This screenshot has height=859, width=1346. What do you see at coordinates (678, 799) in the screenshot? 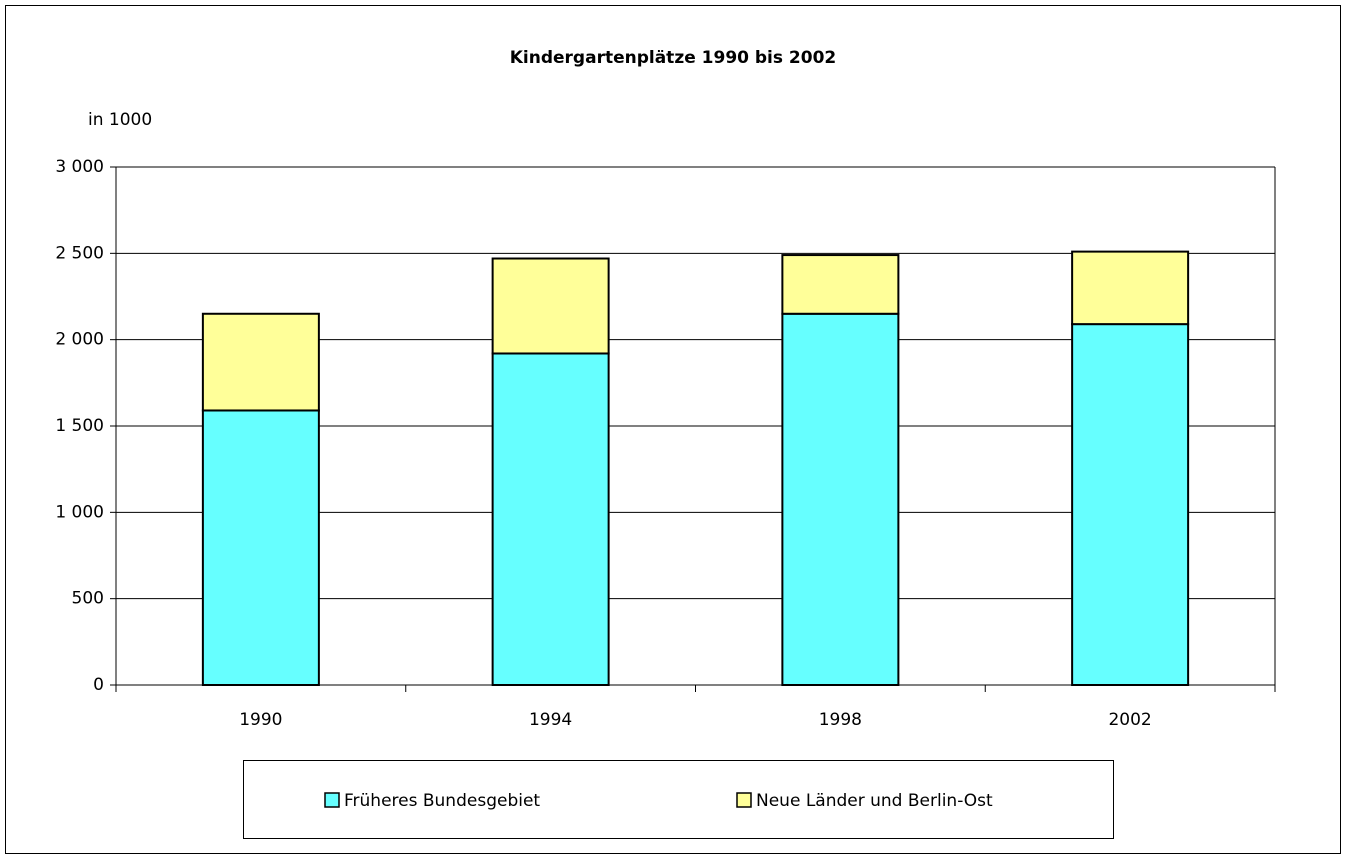
I see `legend-box` at bounding box center [678, 799].